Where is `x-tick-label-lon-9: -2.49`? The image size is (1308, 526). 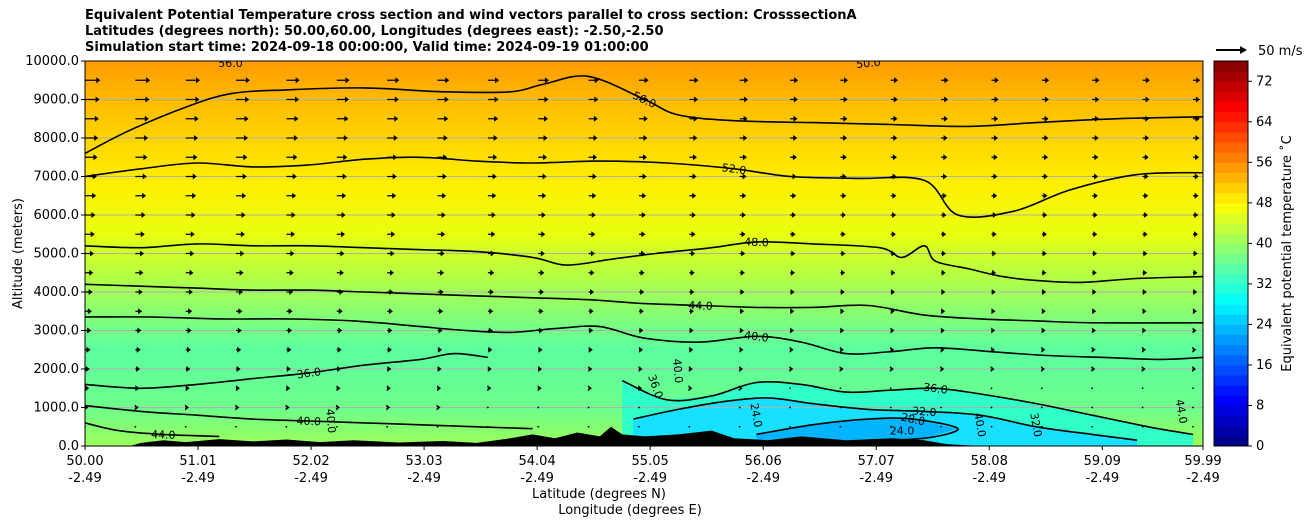
x-tick-label-lon-9: -2.49 is located at coordinates (1102, 478).